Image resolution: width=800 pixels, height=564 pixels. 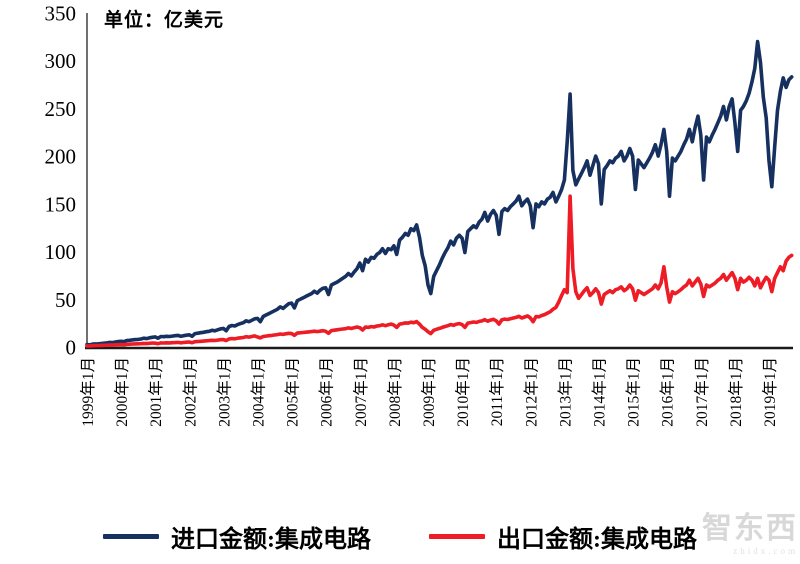 What do you see at coordinates (224, 392) in the screenshot?
I see `x-tick-label: 2003年1月` at bounding box center [224, 392].